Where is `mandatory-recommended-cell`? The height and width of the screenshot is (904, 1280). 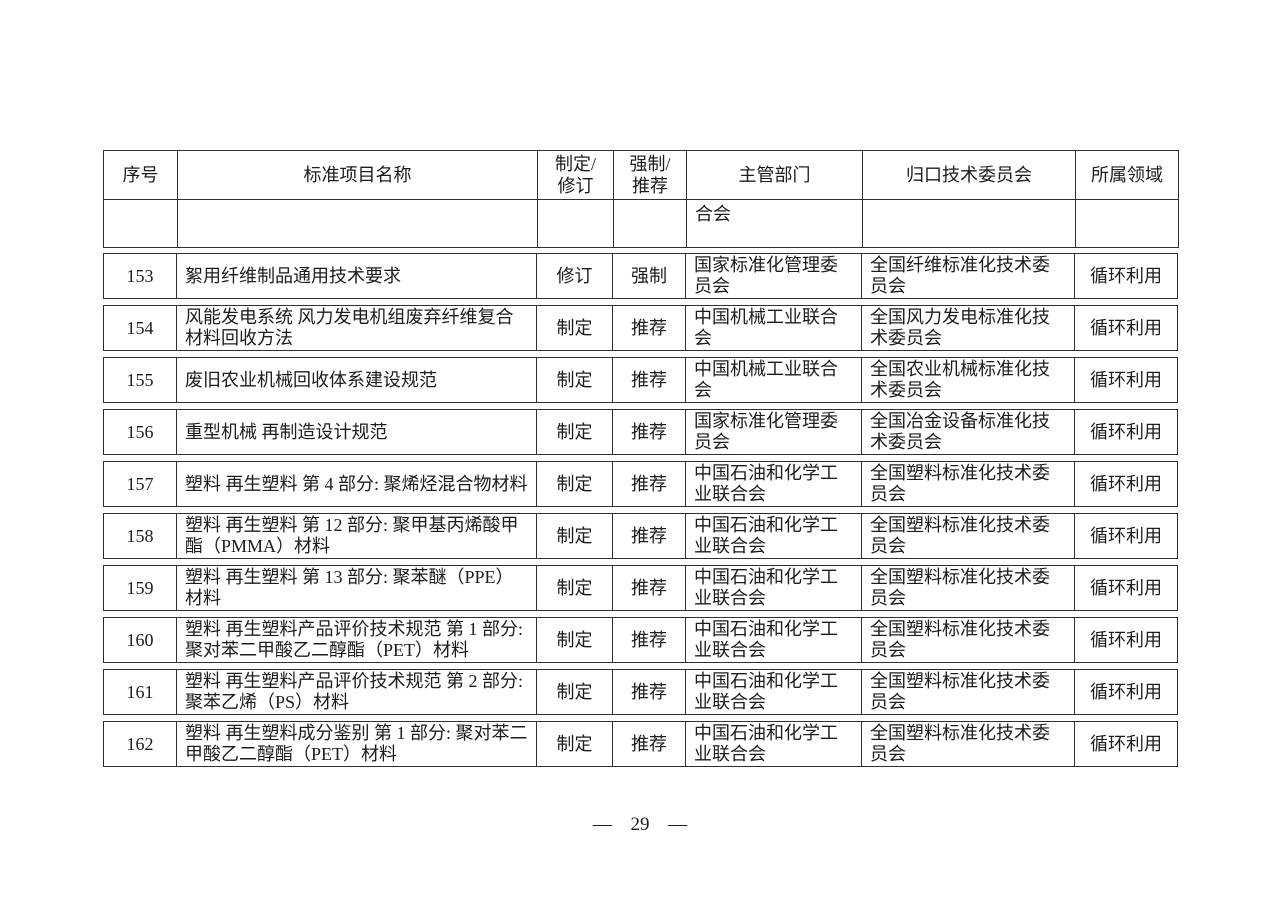 mandatory-recommended-cell is located at coordinates (650, 223).